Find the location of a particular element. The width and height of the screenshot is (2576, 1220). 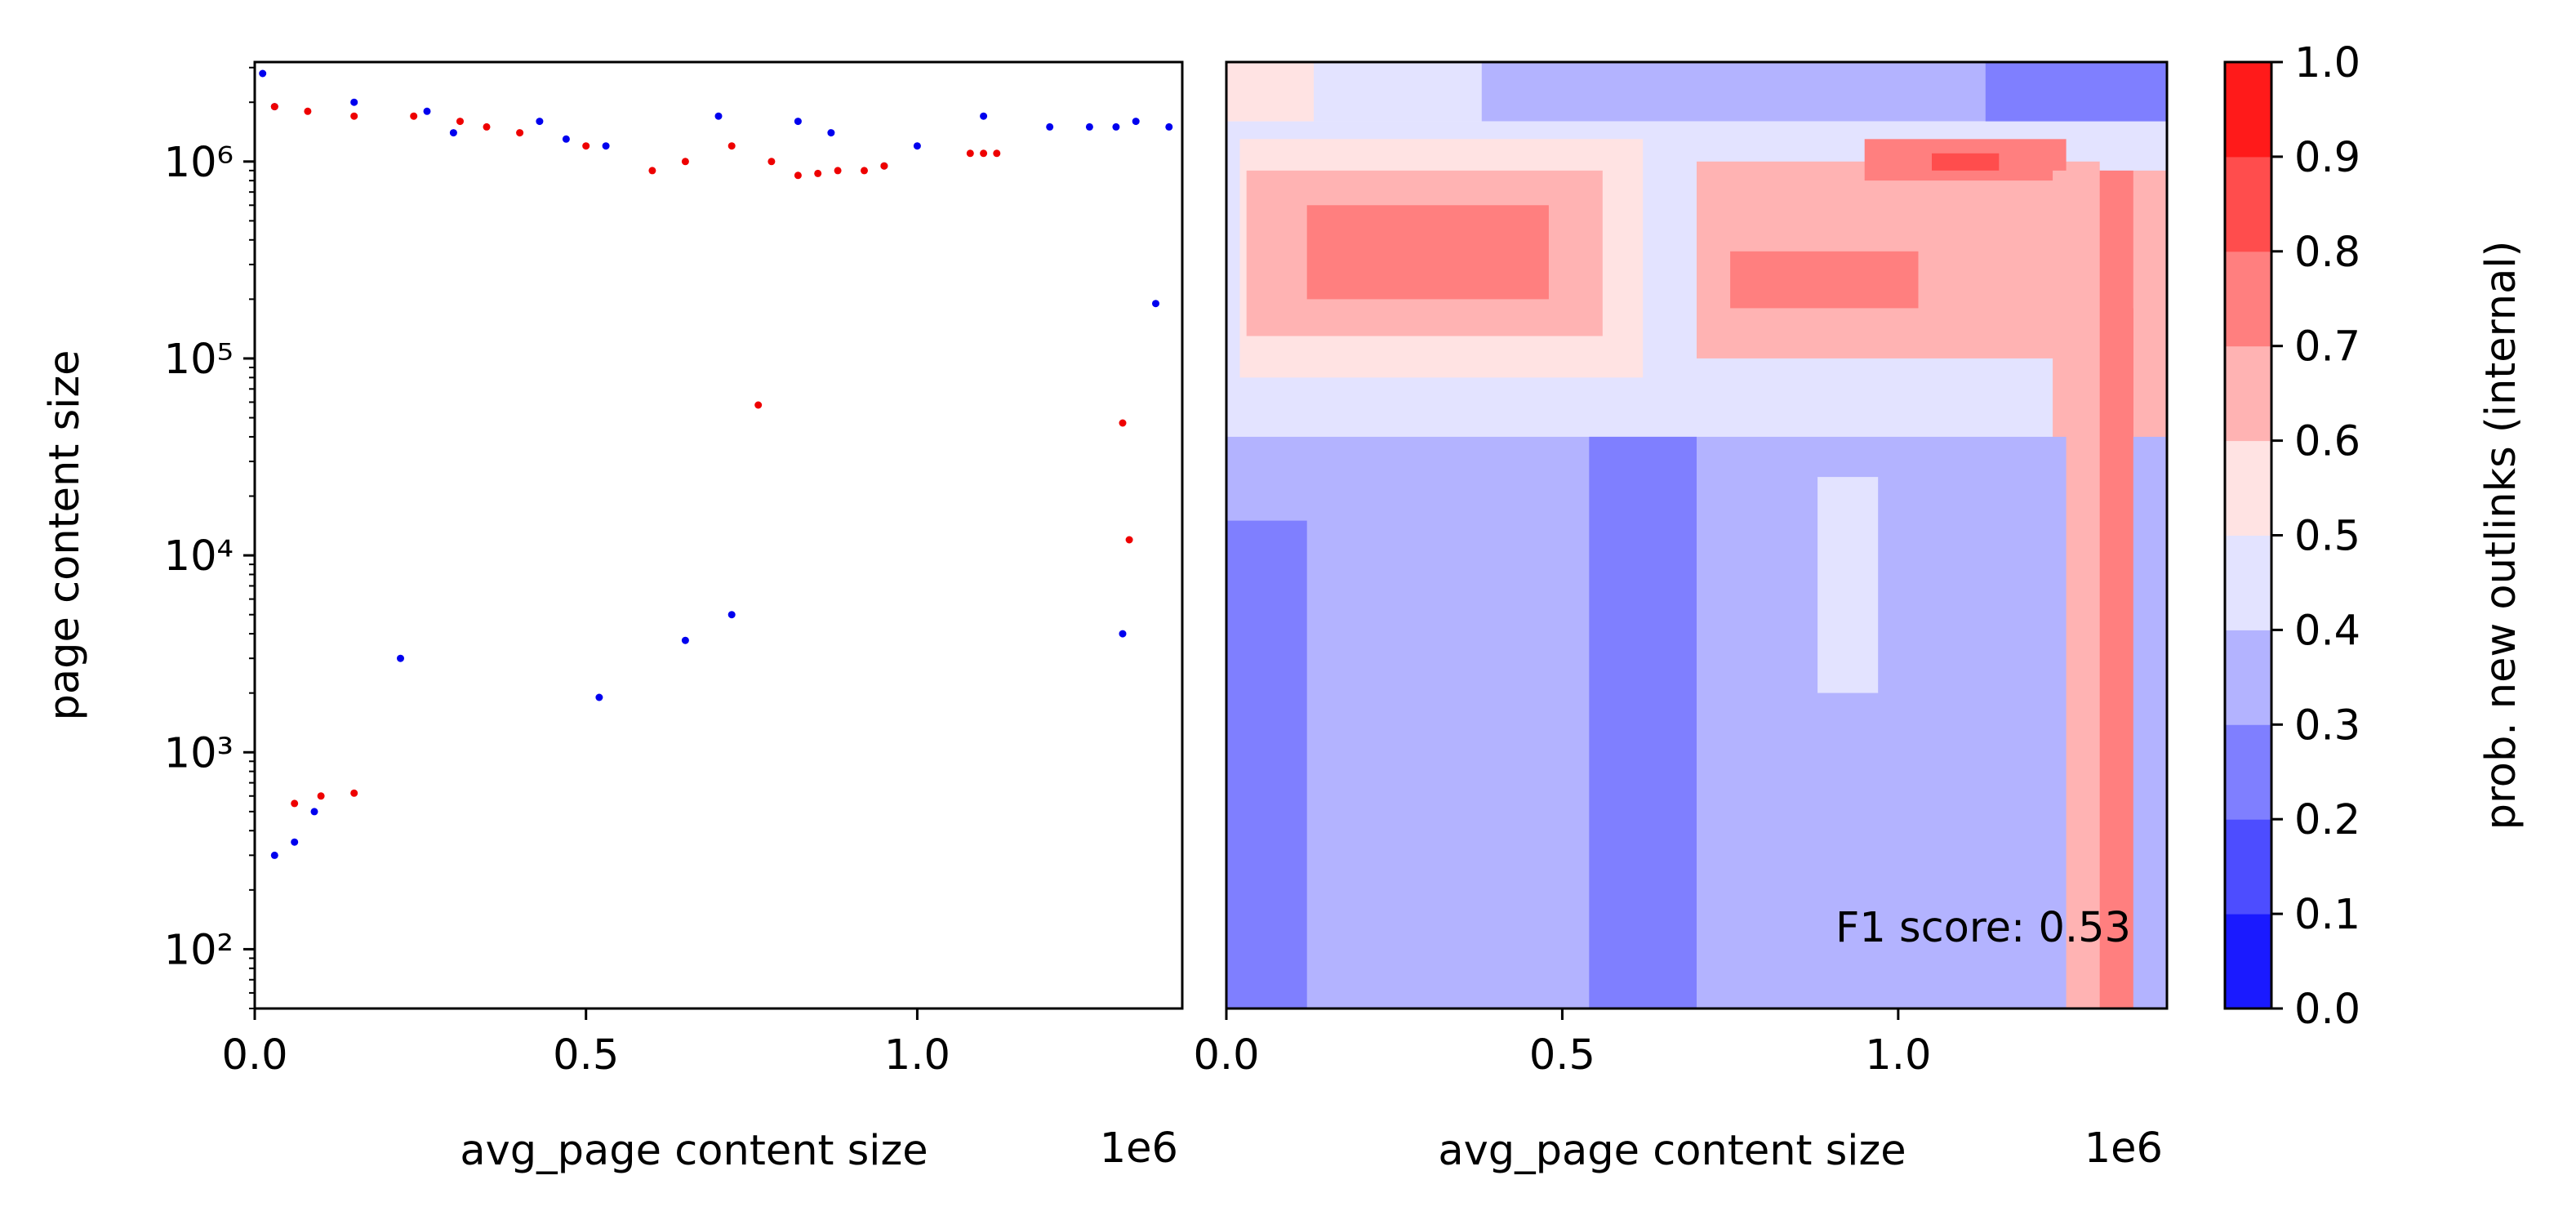

colorbar-tick-label: 0.3 is located at coordinates (2327, 726).